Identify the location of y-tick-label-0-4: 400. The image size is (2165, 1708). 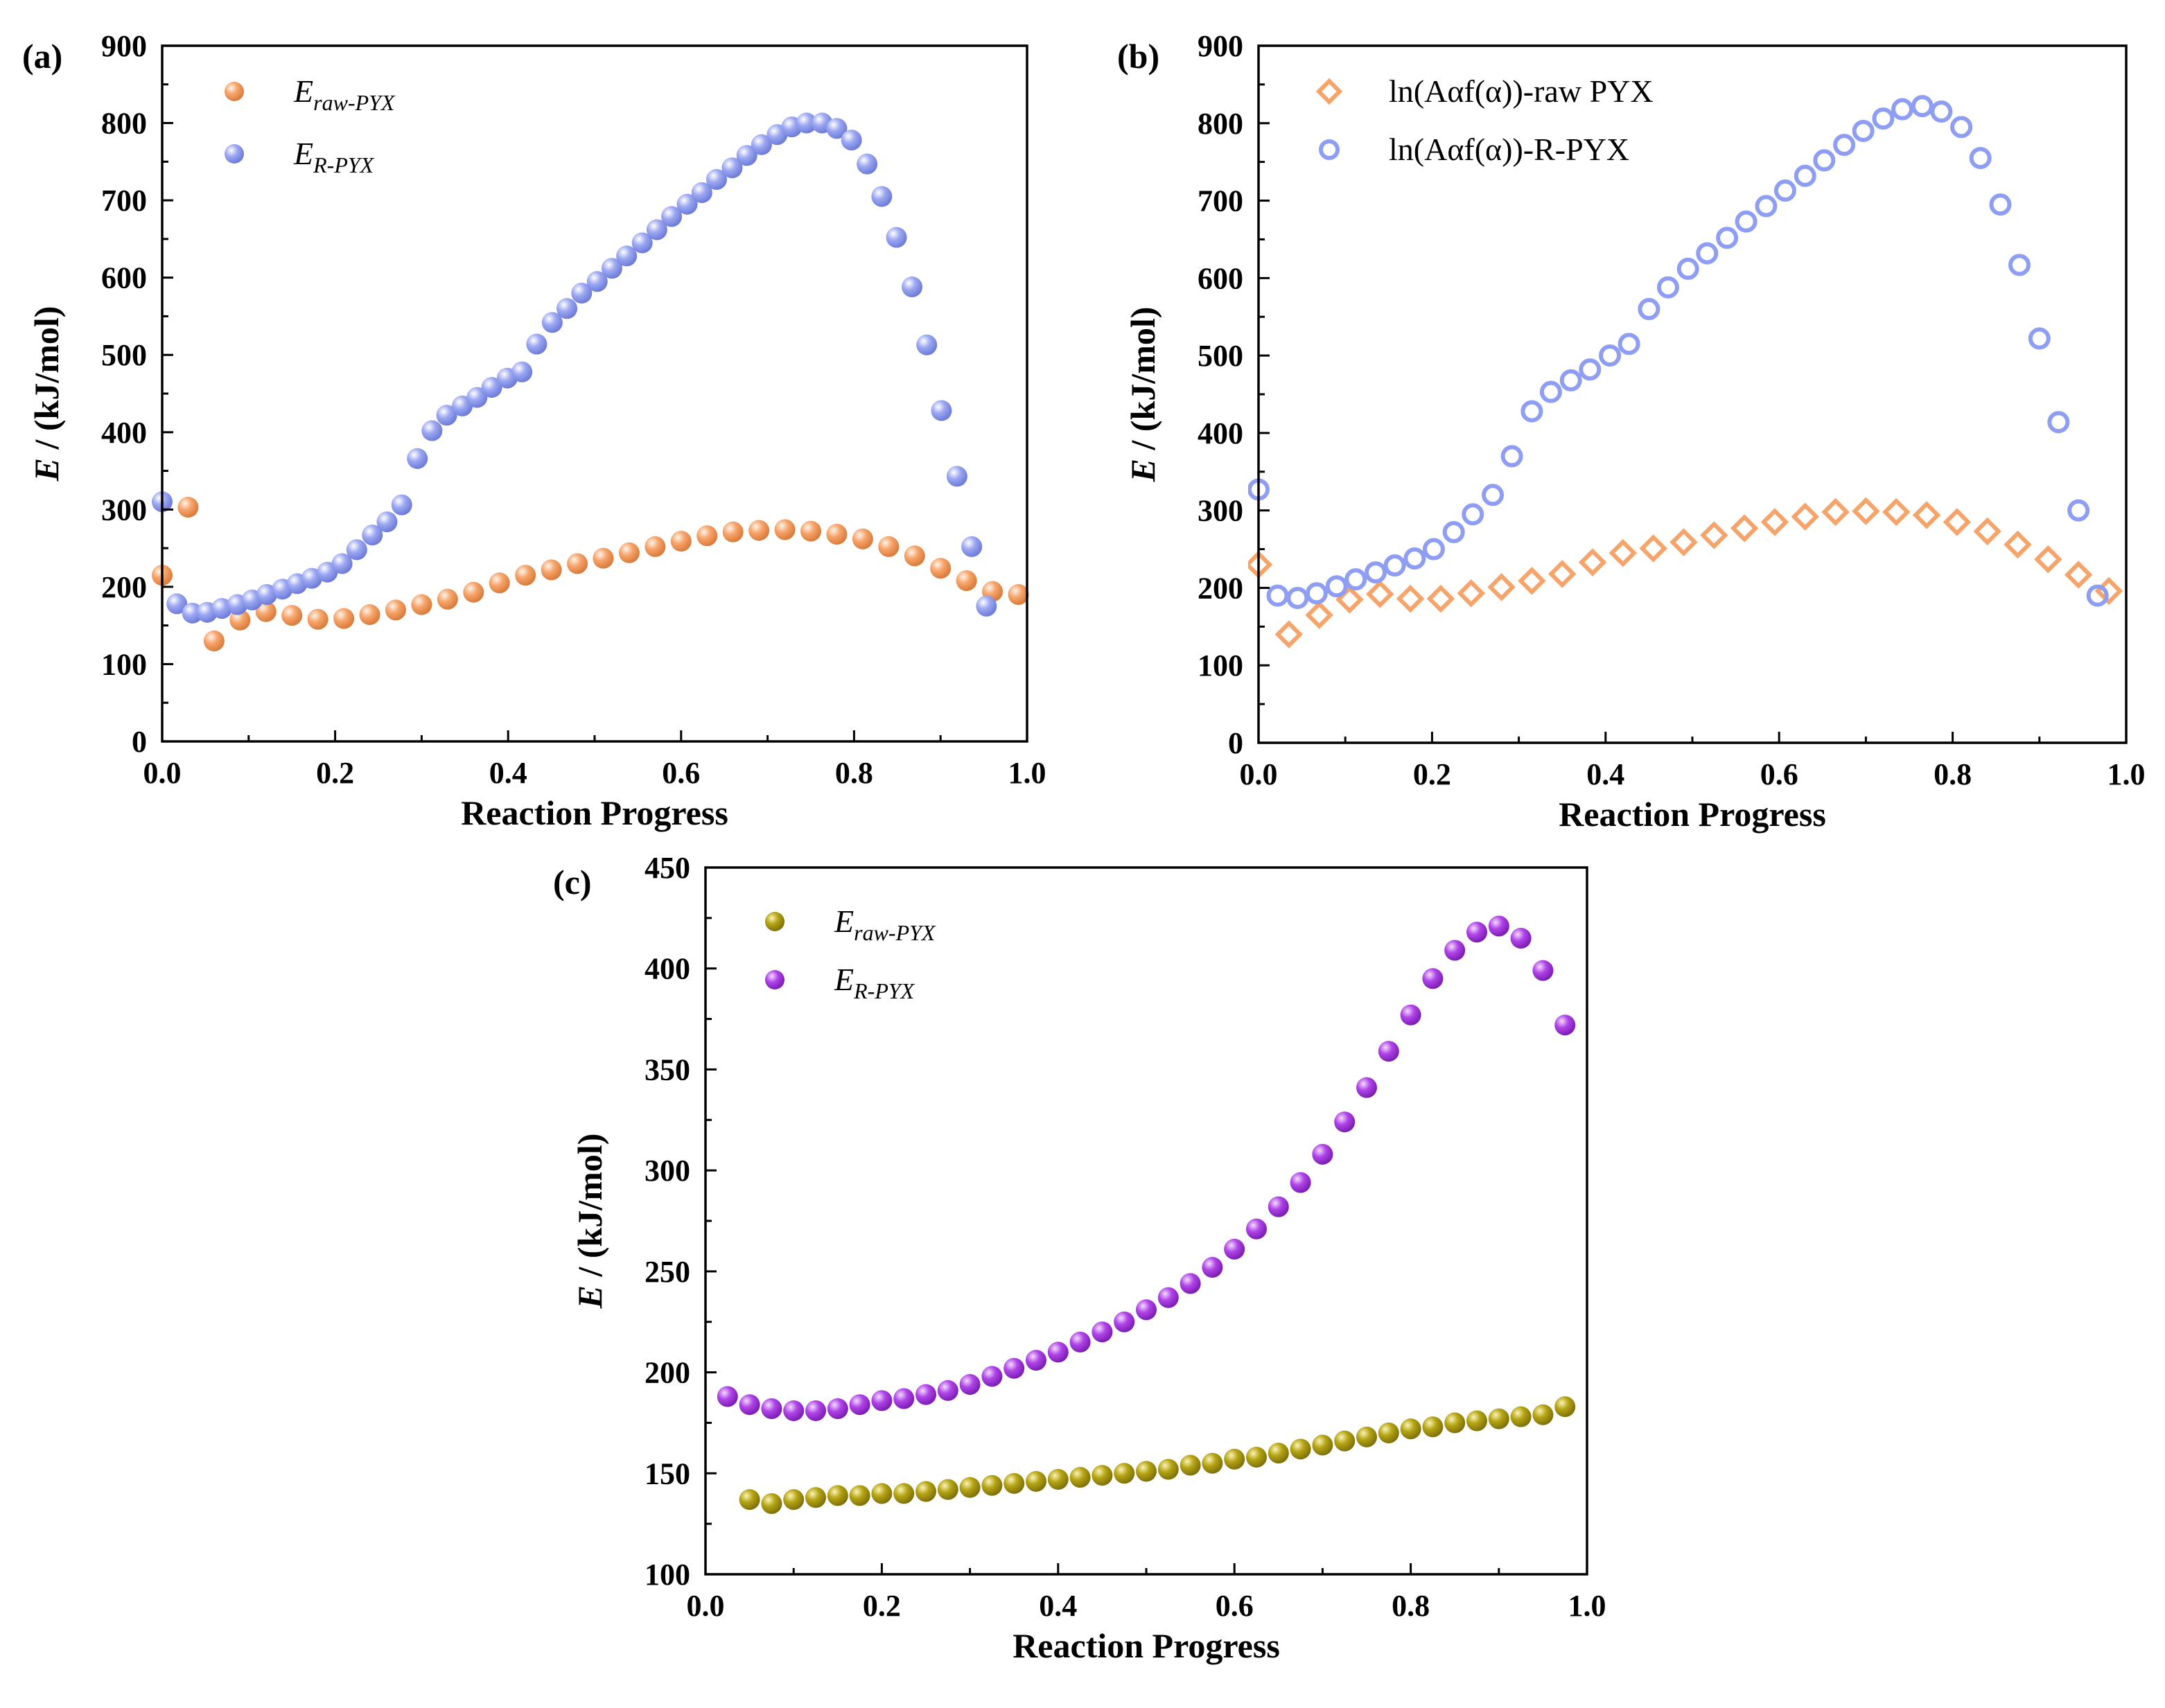
(124, 433).